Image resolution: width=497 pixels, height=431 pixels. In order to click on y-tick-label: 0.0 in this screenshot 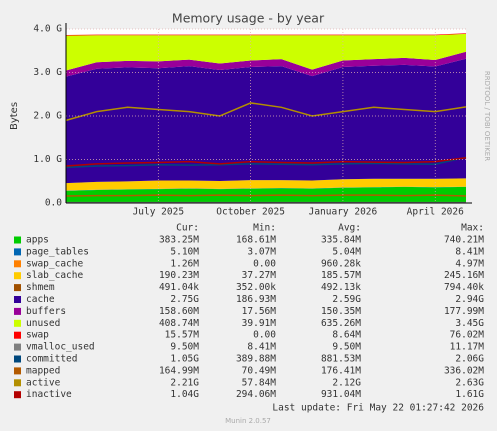, I will do `click(53, 203)`.